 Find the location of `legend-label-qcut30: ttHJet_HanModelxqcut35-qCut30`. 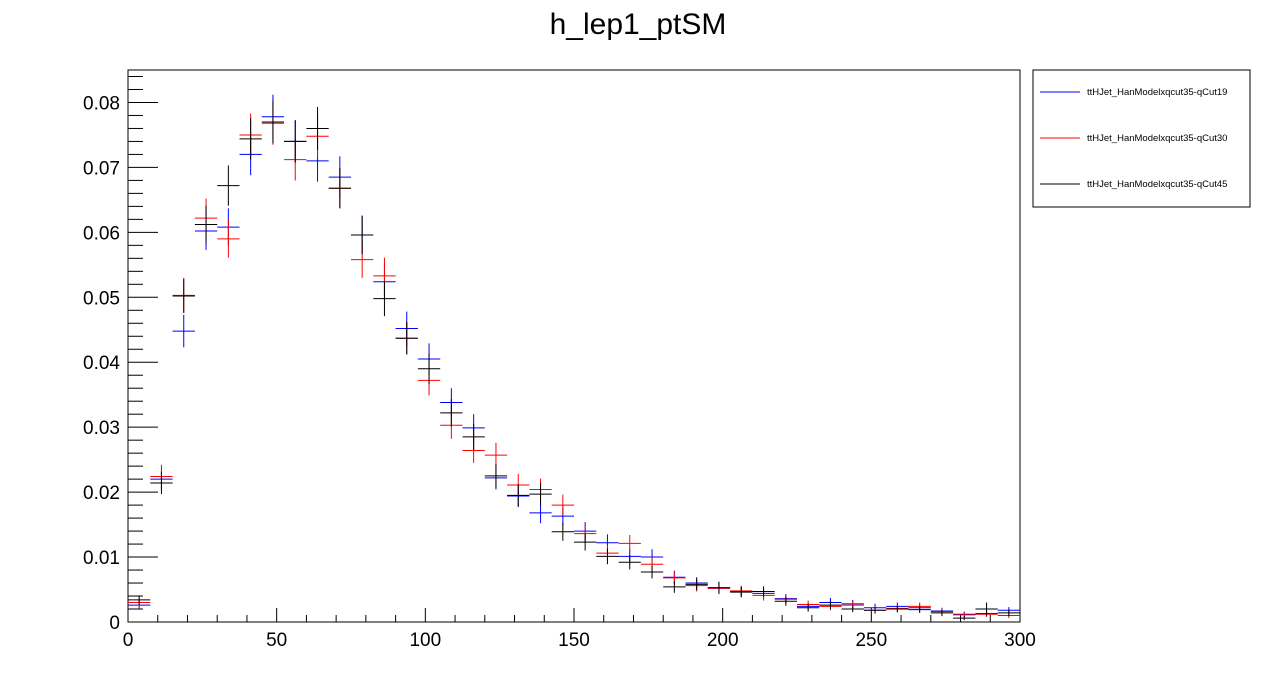

legend-label-qcut30: ttHJet_HanModelxqcut35-qCut30 is located at coordinates (1157, 138).